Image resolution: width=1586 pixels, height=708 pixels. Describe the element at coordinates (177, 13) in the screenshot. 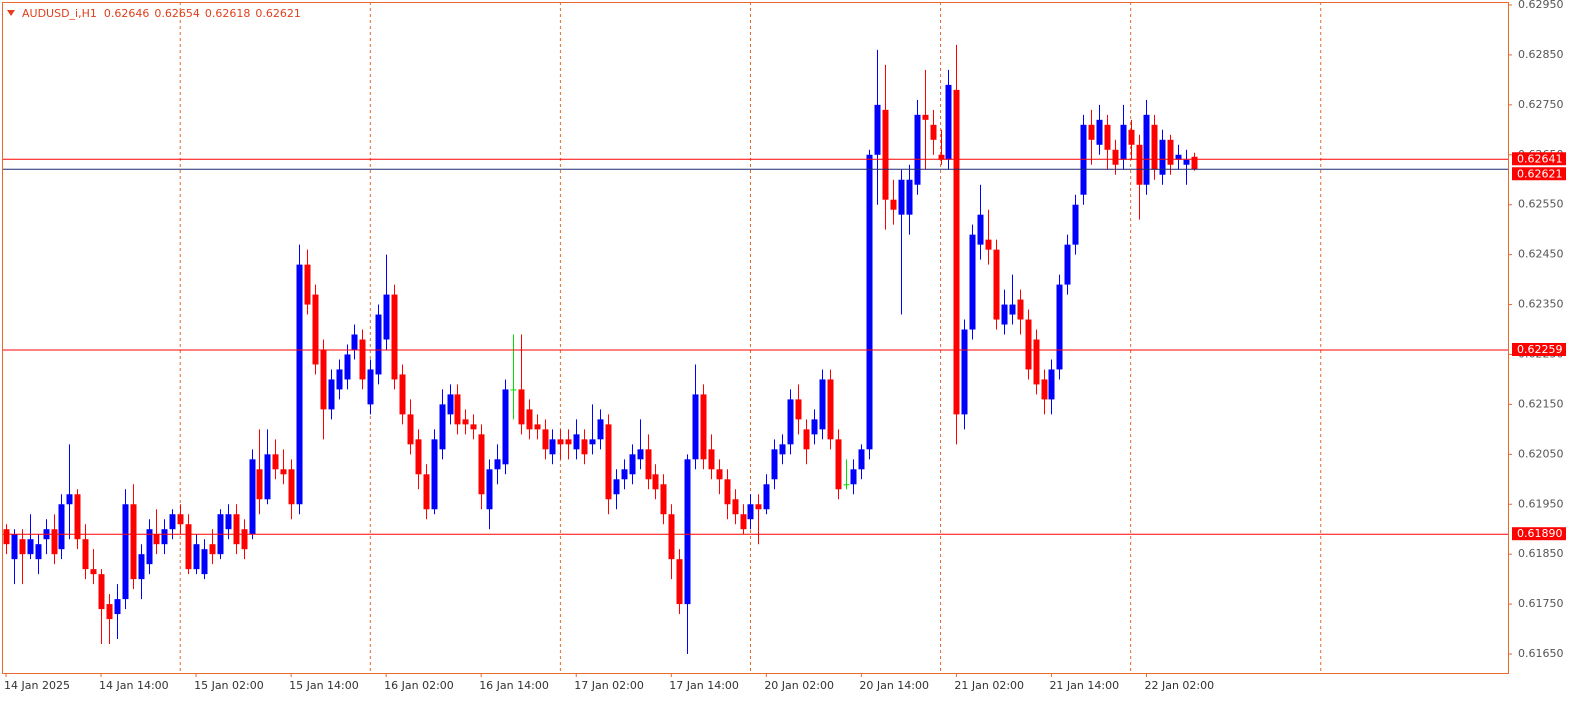

I see `header-high: 0.62654` at that location.